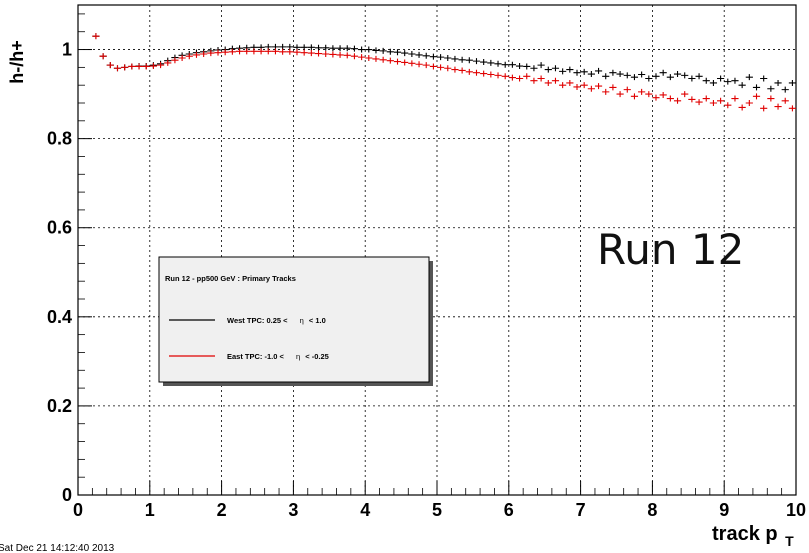 This screenshot has width=809, height=553. Describe the element at coordinates (789, 541) in the screenshot. I see `x-axis-title-sub: T` at that location.